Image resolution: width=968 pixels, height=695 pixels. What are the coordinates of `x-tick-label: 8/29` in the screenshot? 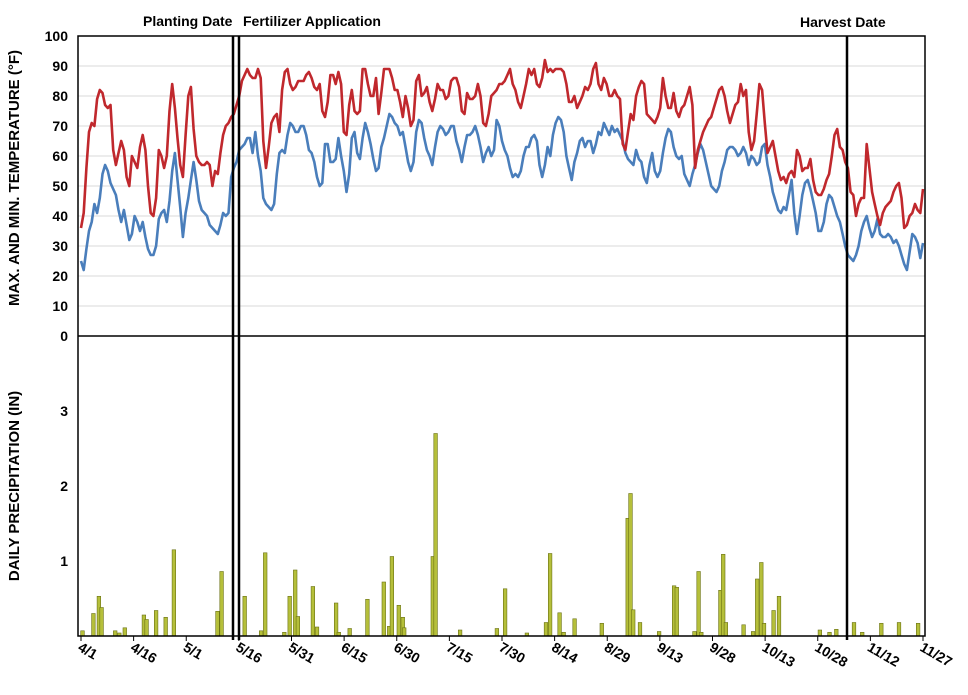 It's located at (618, 653).